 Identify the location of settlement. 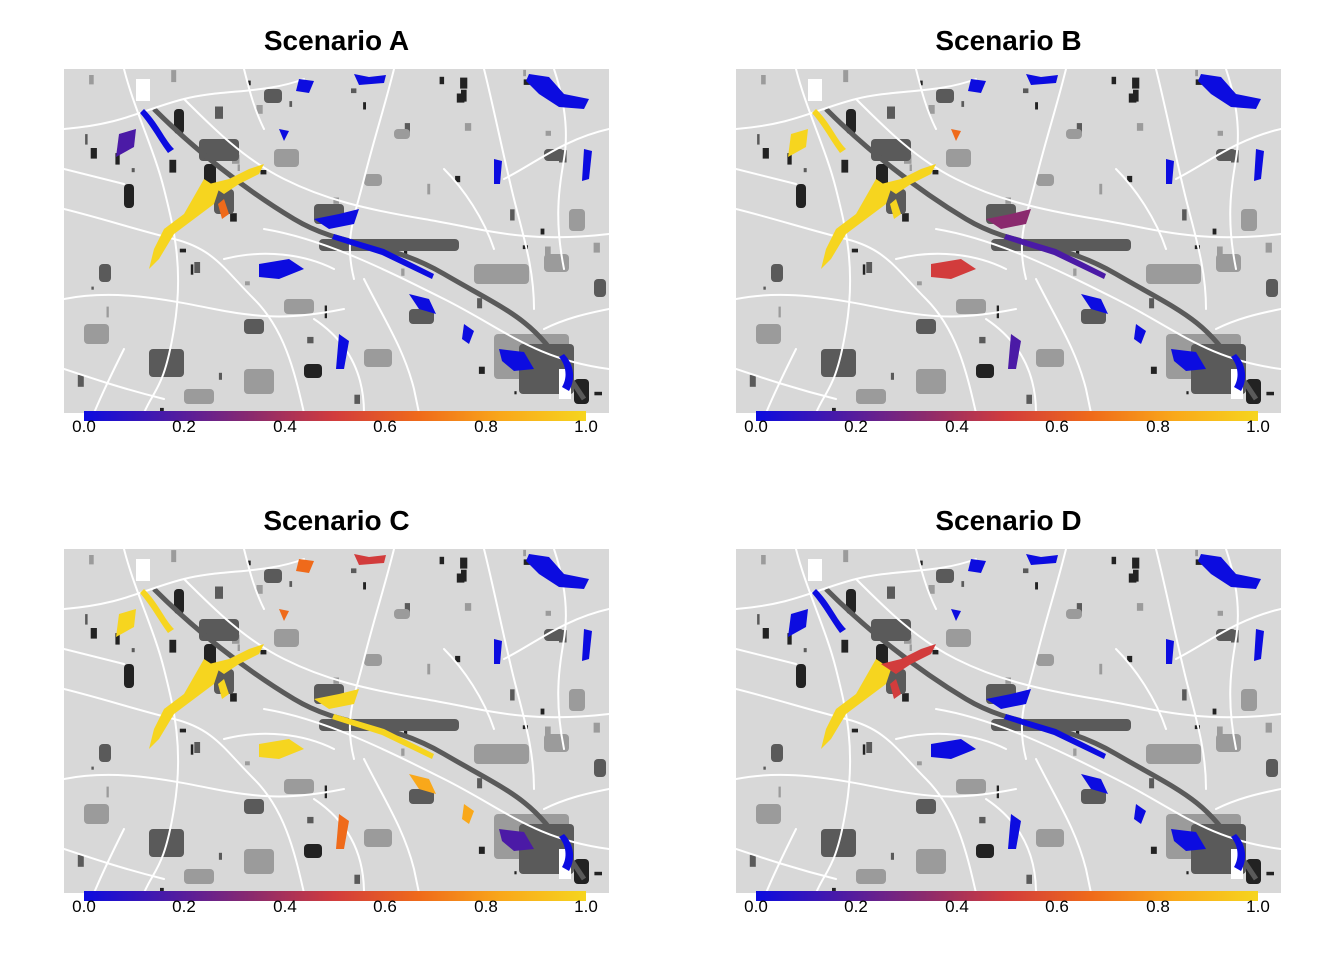
(815, 570).